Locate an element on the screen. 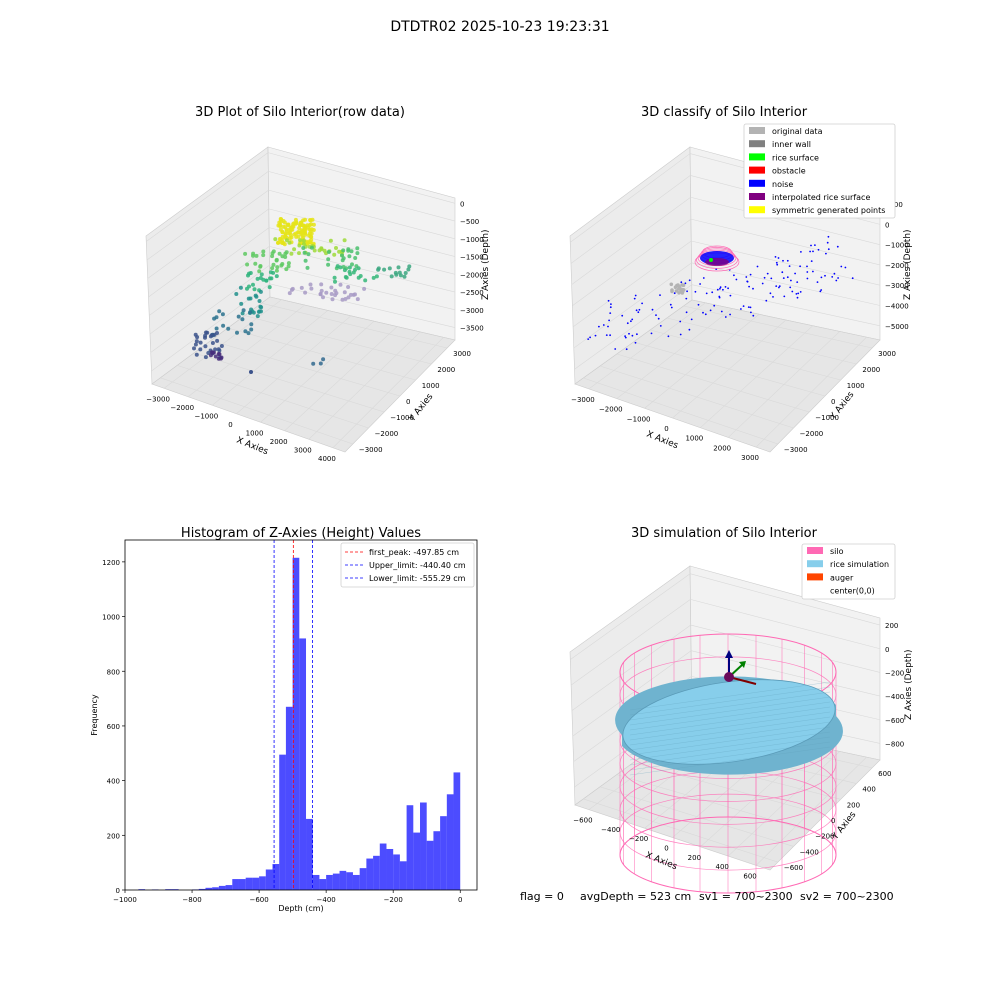  sim-x-tick: −600 is located at coordinates (582, 821).